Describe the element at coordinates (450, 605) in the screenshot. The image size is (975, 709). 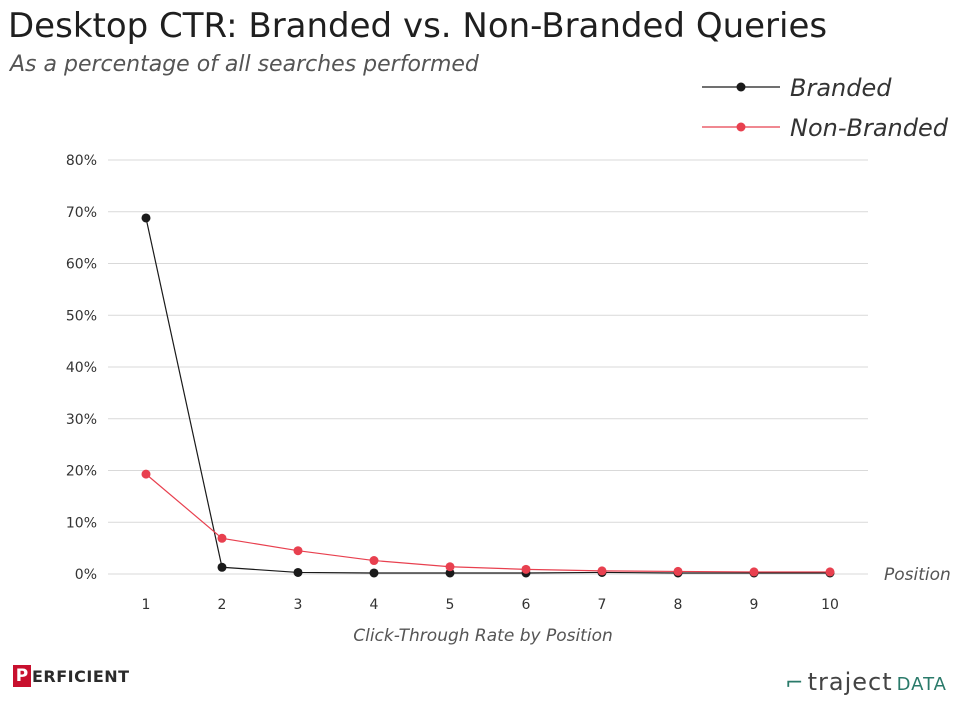
I see `x-tick-label: 5` at that location.